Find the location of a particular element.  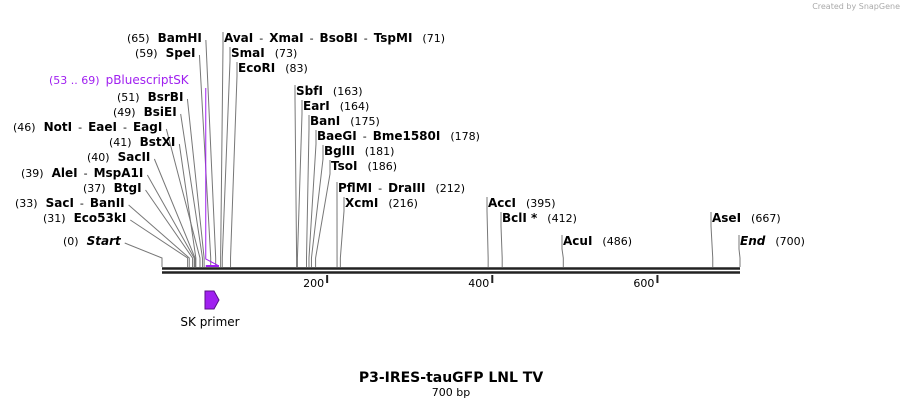

enzyme-name: BglII is located at coordinates (339, 151).